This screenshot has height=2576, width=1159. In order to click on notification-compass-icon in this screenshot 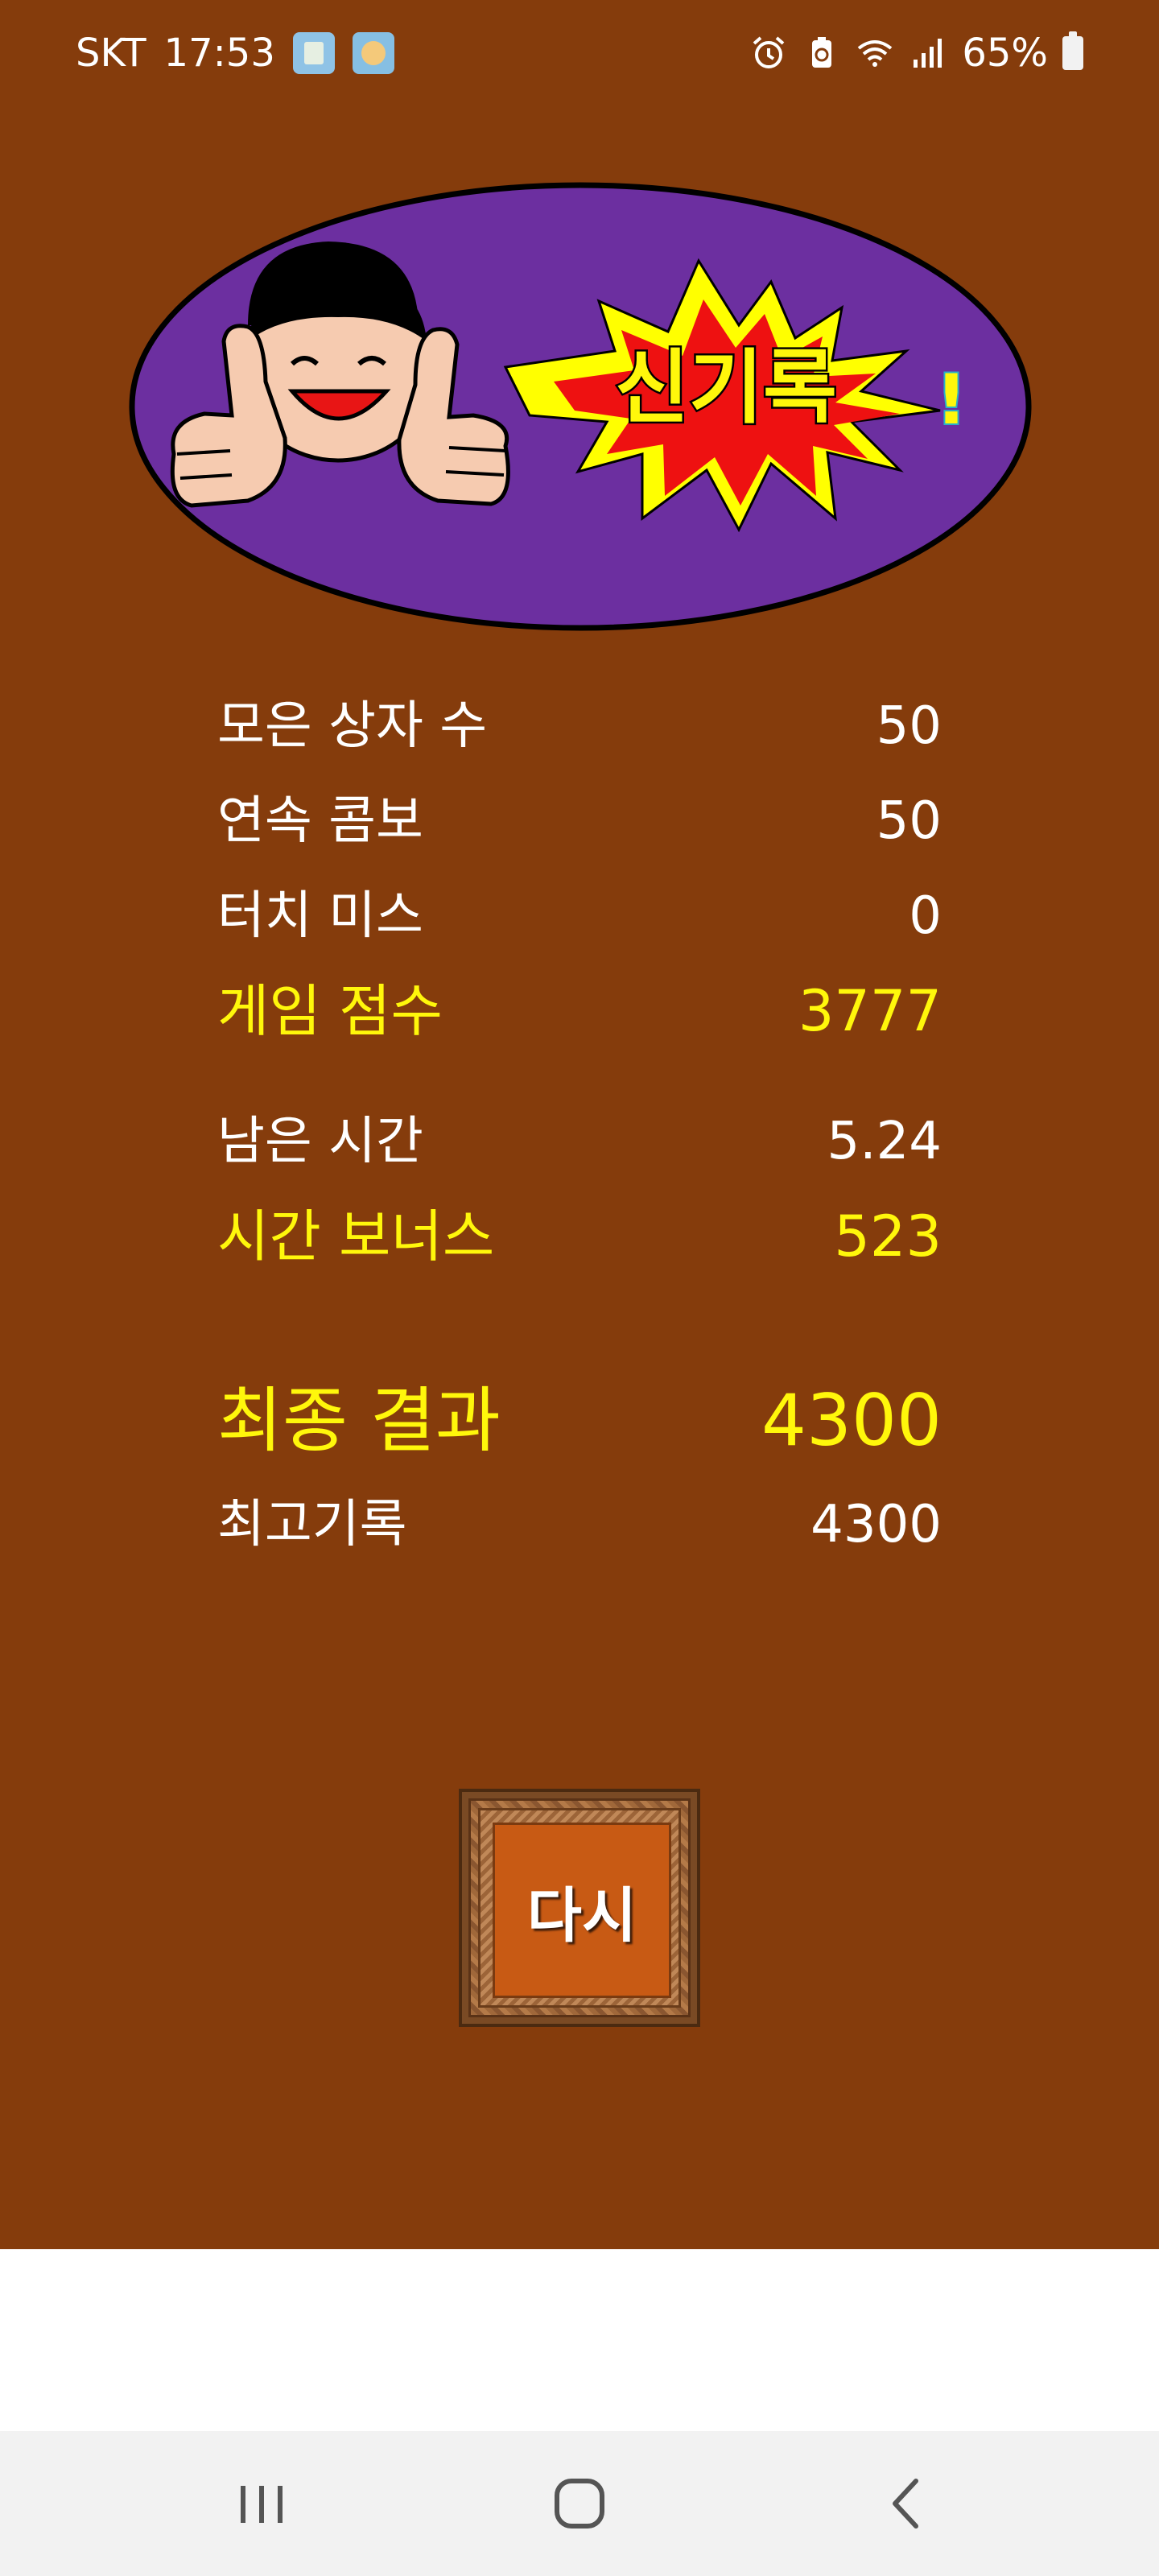, I will do `click(373, 53)`.